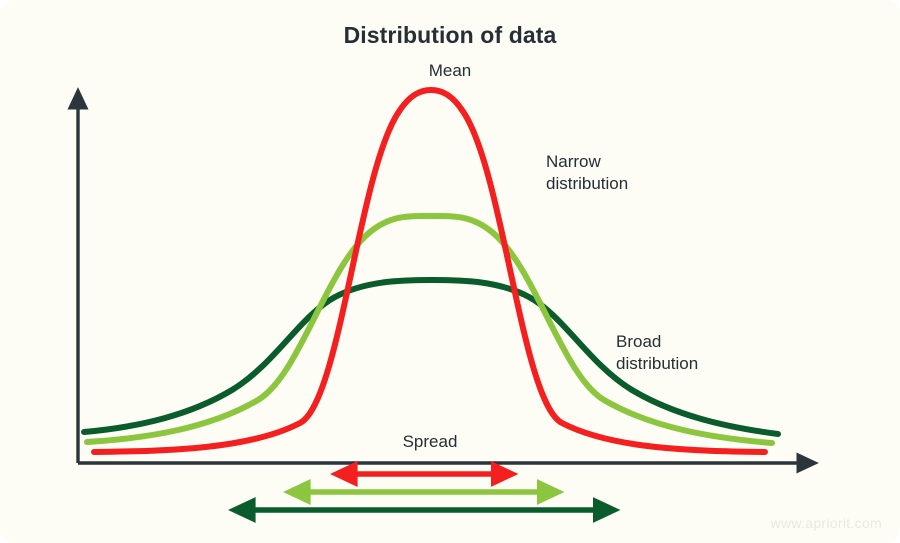 The image size is (900, 543). What do you see at coordinates (450, 35) in the screenshot?
I see `chart-title: Distribution of data` at bounding box center [450, 35].